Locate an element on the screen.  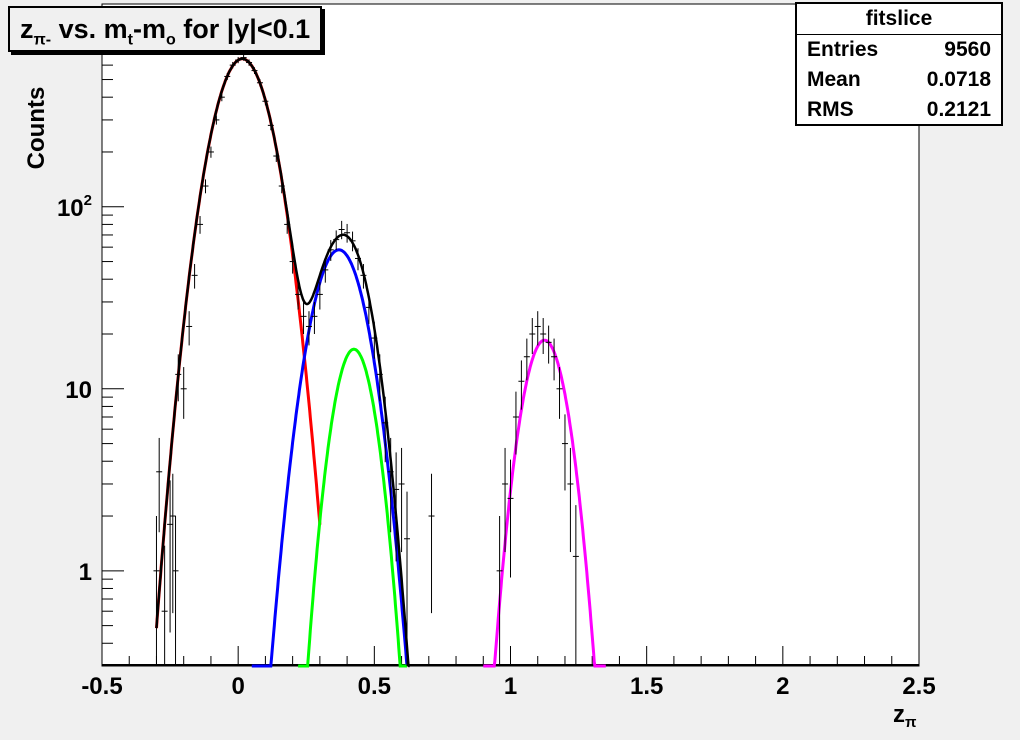
stats-row-rms: RMS 0.2121 is located at coordinates (899, 110).